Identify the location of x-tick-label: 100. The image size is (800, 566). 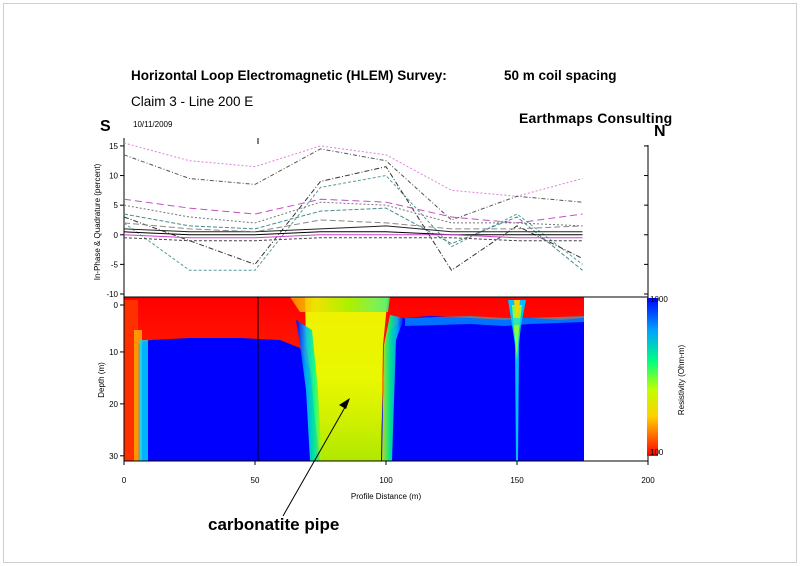
(386, 480).